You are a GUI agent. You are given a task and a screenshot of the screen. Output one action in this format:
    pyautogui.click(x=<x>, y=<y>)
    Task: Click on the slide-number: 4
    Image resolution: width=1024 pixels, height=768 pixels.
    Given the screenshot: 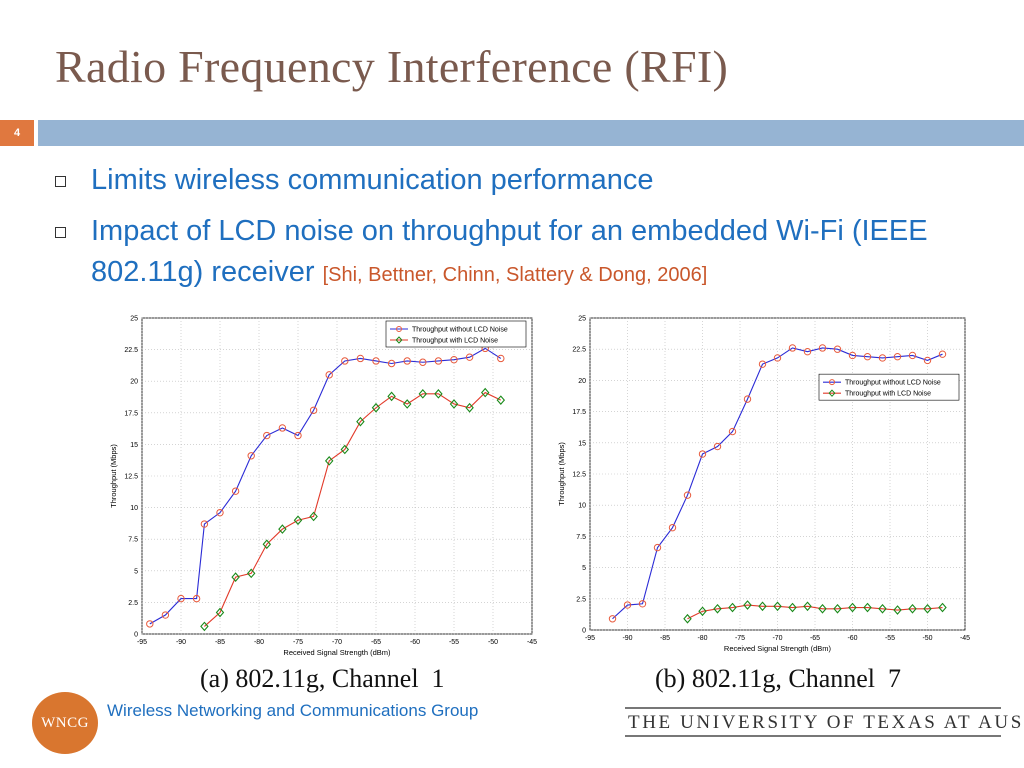 What is the action you would take?
    pyautogui.click(x=17, y=133)
    